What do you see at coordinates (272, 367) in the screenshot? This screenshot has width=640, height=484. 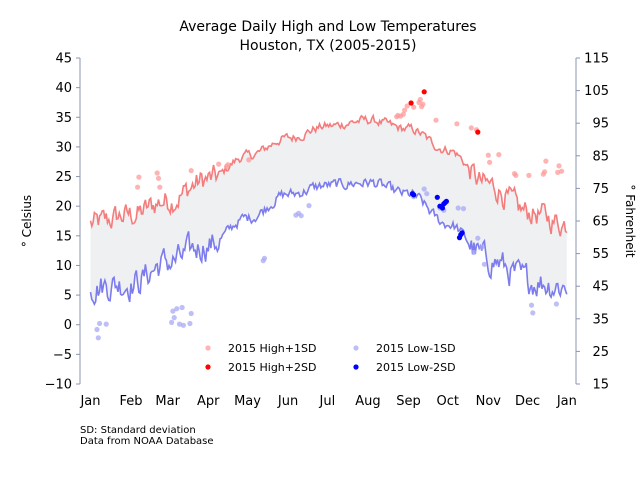 I see `legend-label: 2015 High+2SD` at bounding box center [272, 367].